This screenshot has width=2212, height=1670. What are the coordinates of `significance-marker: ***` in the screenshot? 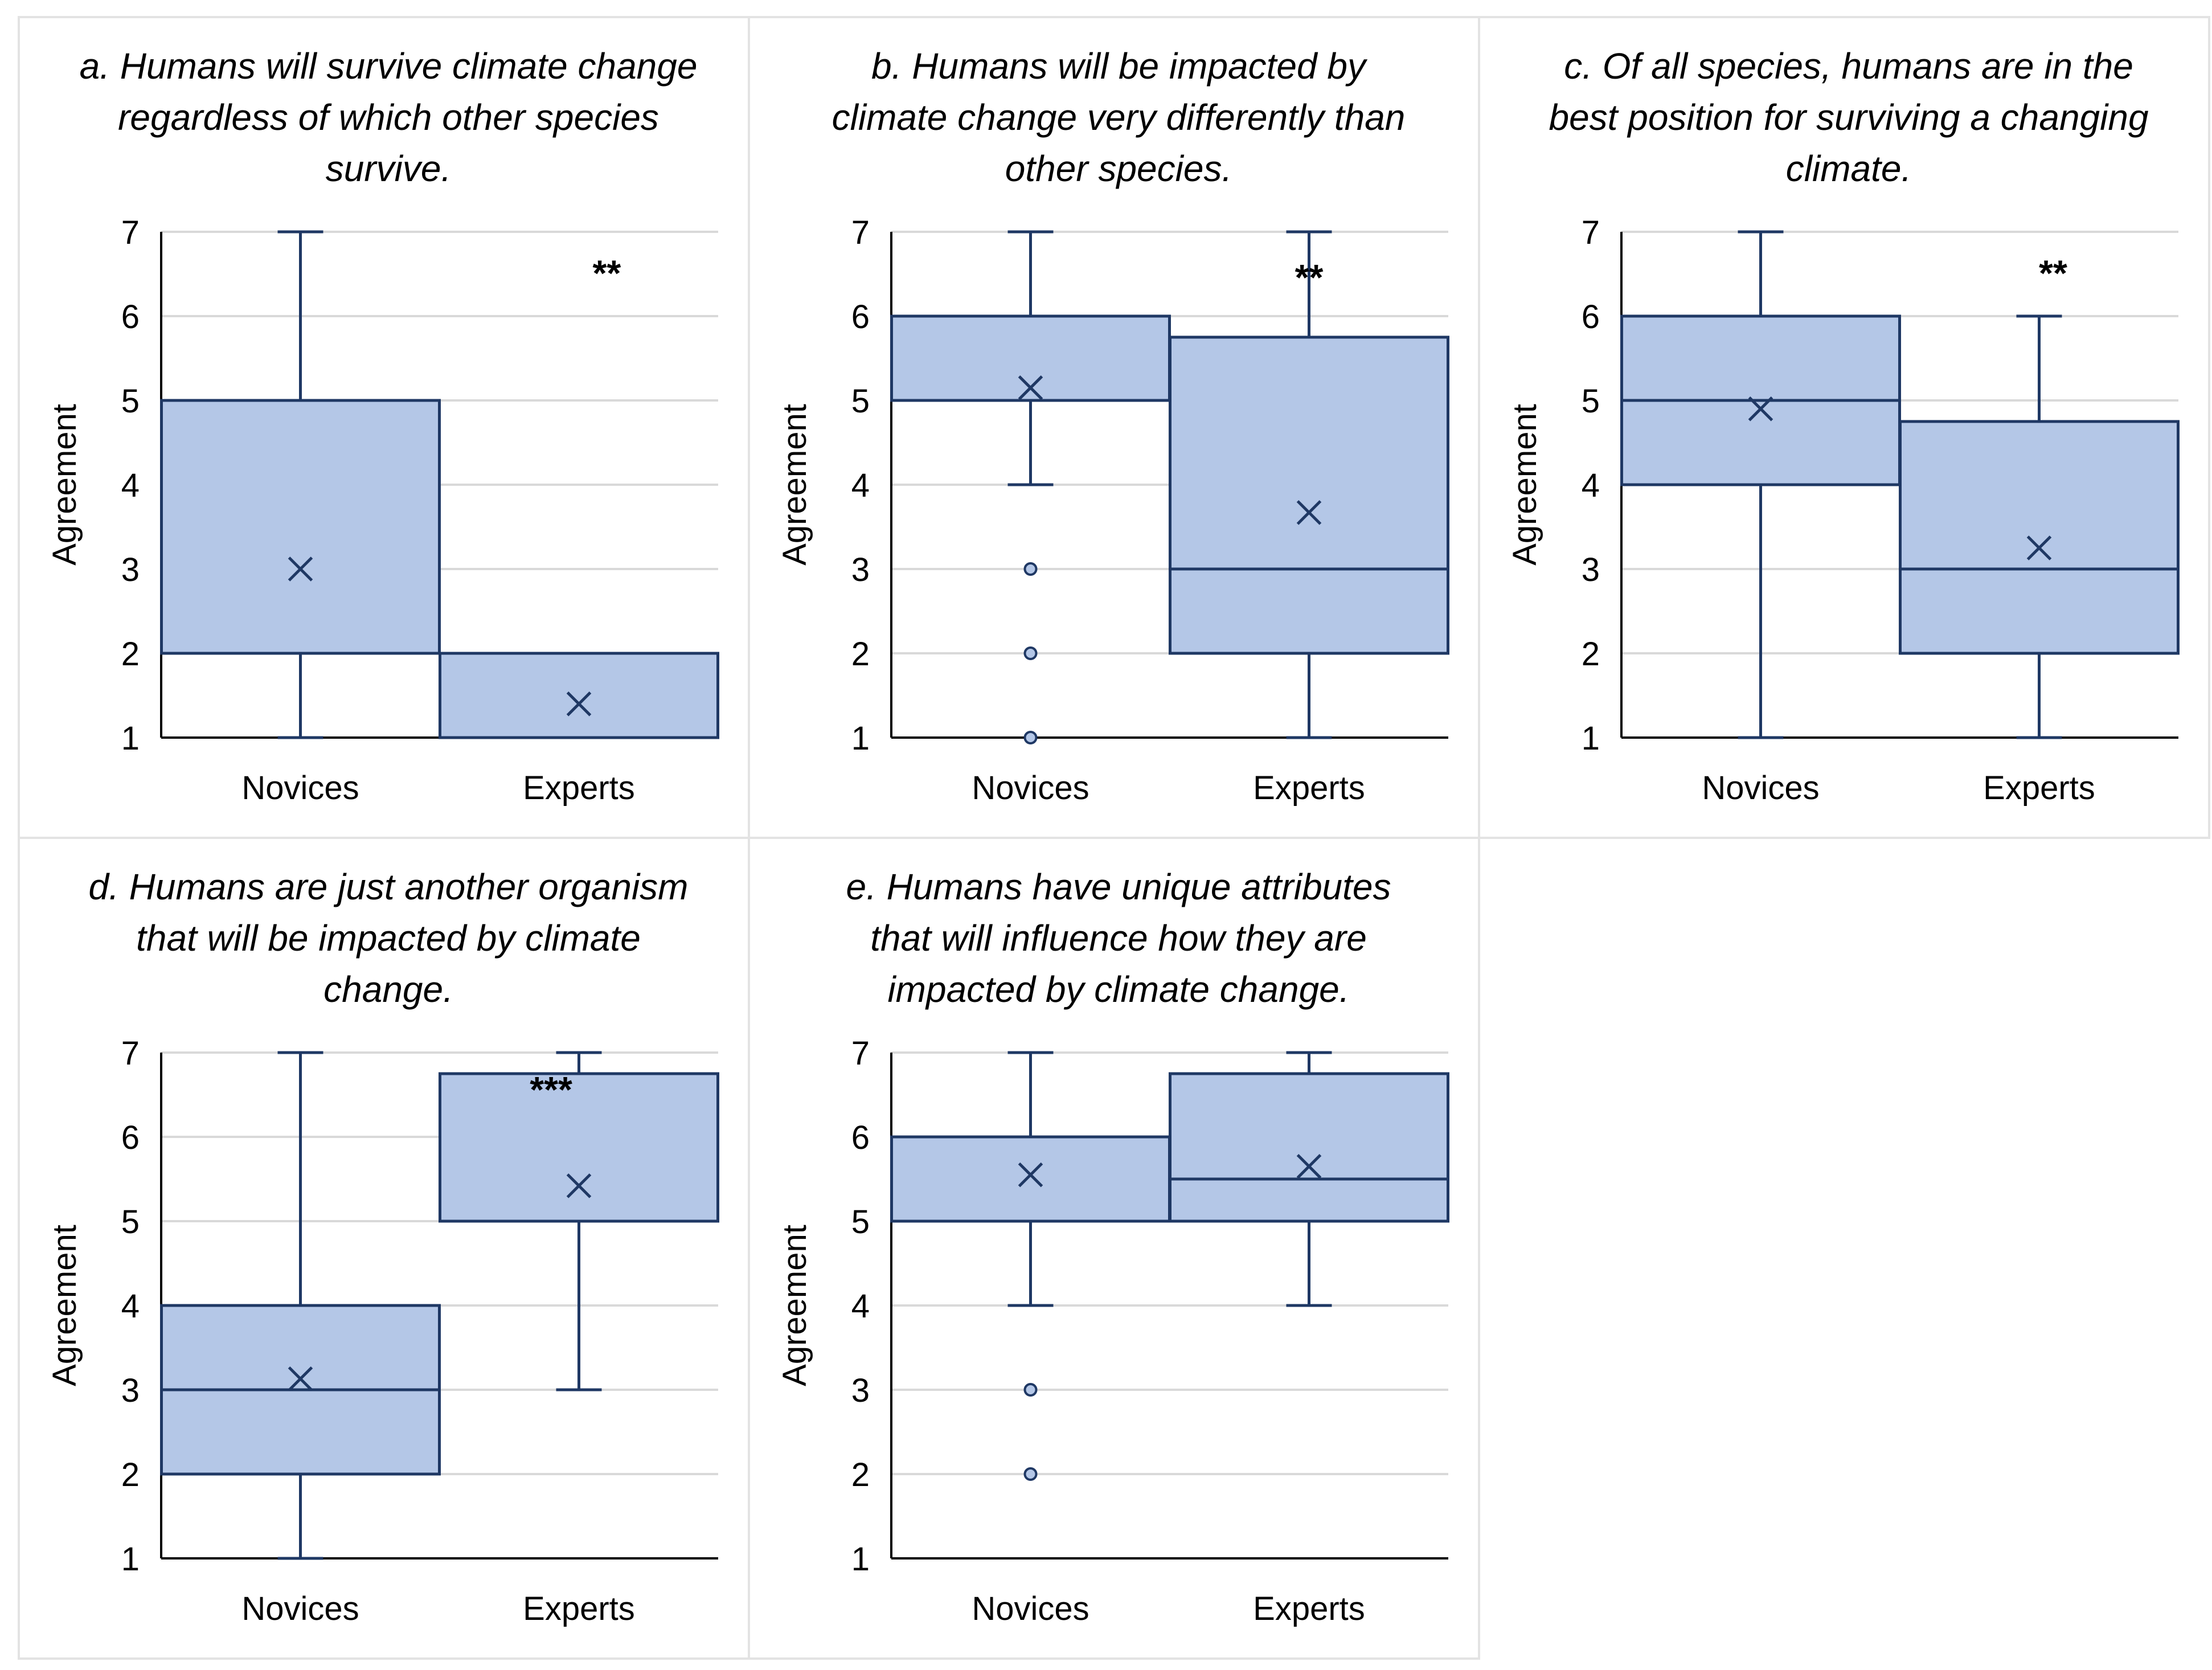 It's located at (551, 1089).